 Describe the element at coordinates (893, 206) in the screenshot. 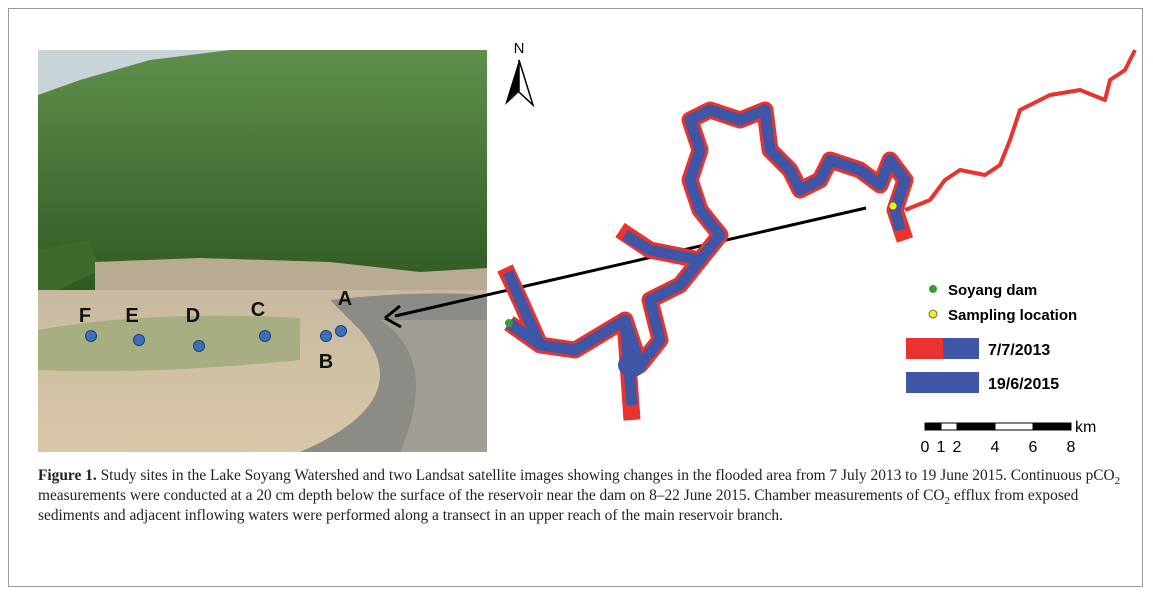

I see `sampling-marker` at that location.